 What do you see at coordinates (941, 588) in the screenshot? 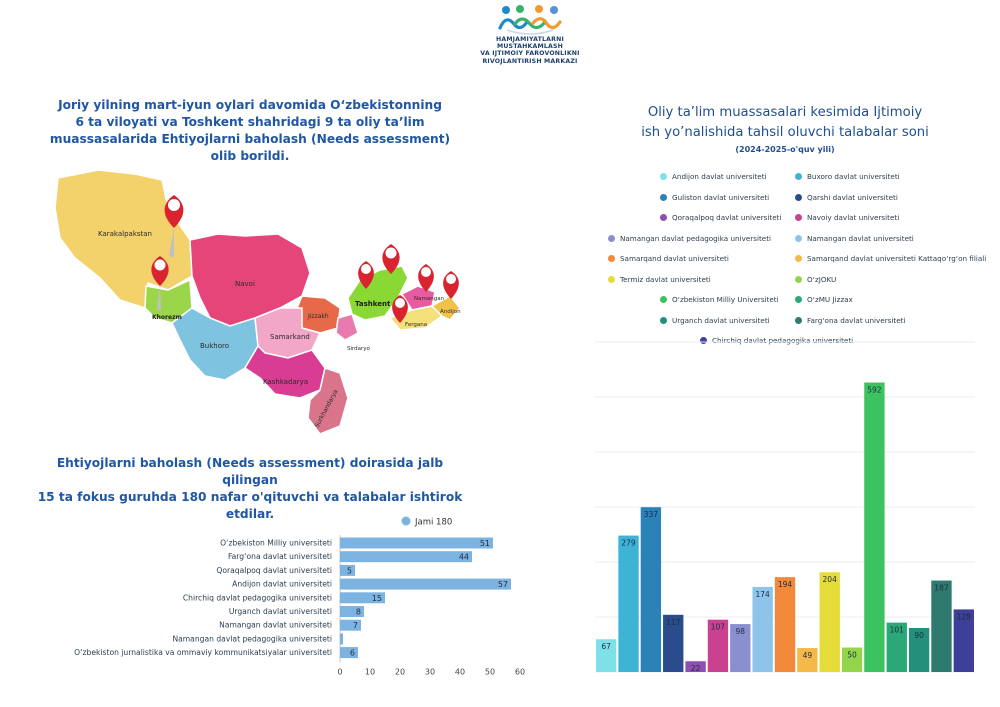
I see `data-label: 187` at bounding box center [941, 588].